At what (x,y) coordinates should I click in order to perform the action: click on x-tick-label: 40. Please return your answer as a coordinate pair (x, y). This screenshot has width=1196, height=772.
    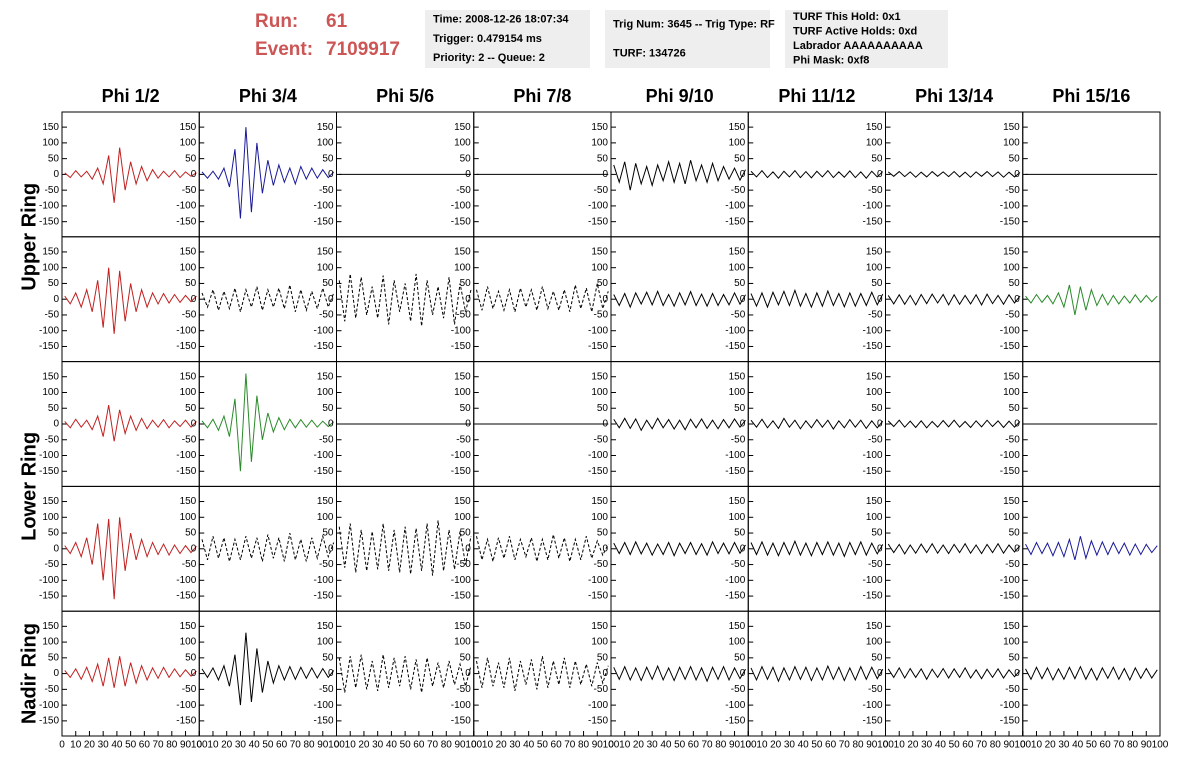
    Looking at the image, I should click on (117, 745).